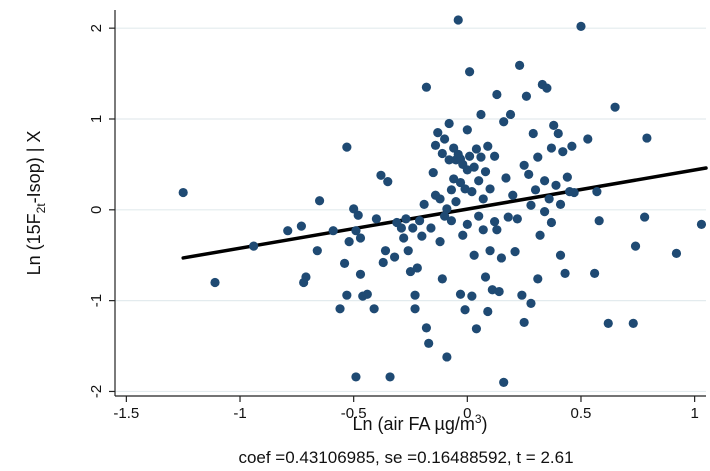 This screenshot has height=471, width=710. Describe the element at coordinates (354, 413) in the screenshot. I see `x-tick-label: -0.5` at that location.